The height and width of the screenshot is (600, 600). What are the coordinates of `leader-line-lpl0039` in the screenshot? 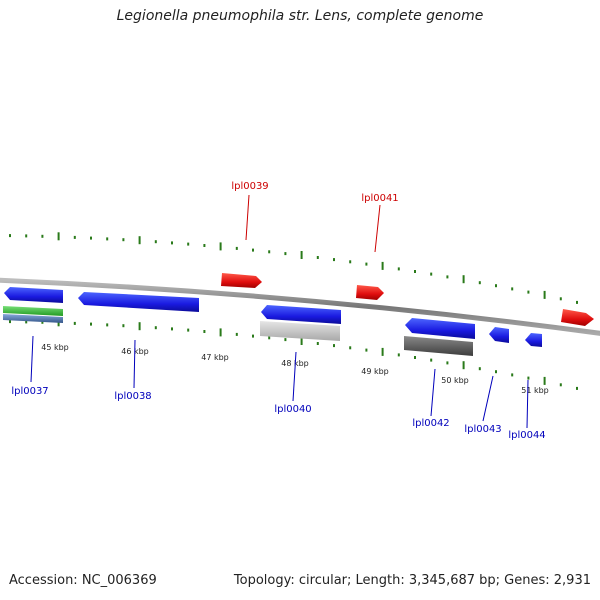 It's located at (247, 217).